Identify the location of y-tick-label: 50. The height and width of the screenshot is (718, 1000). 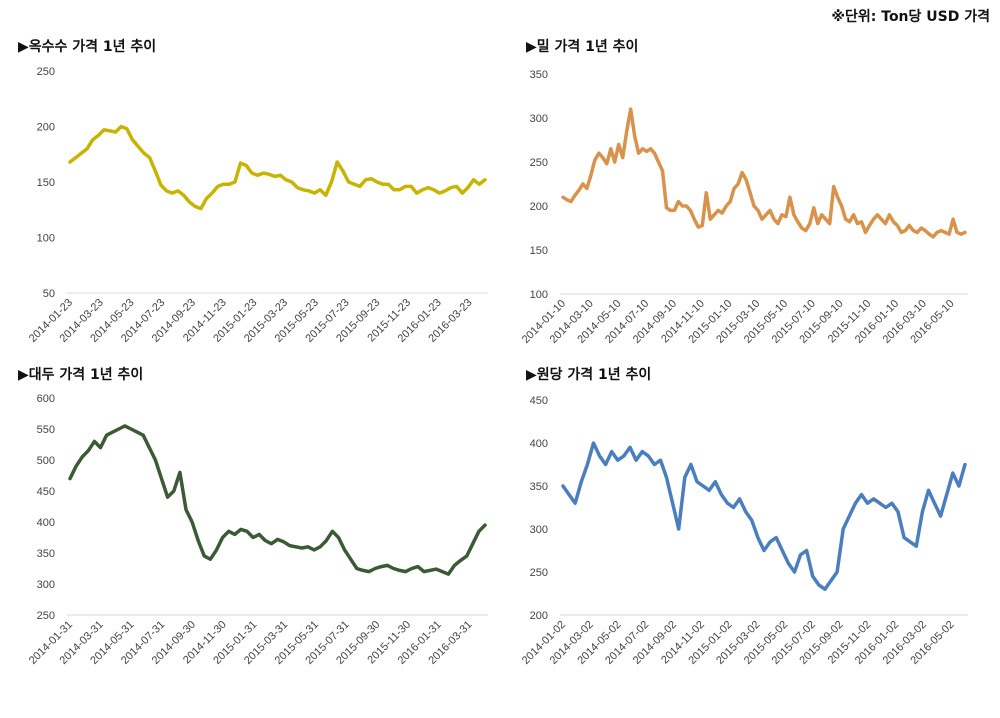
(49, 294).